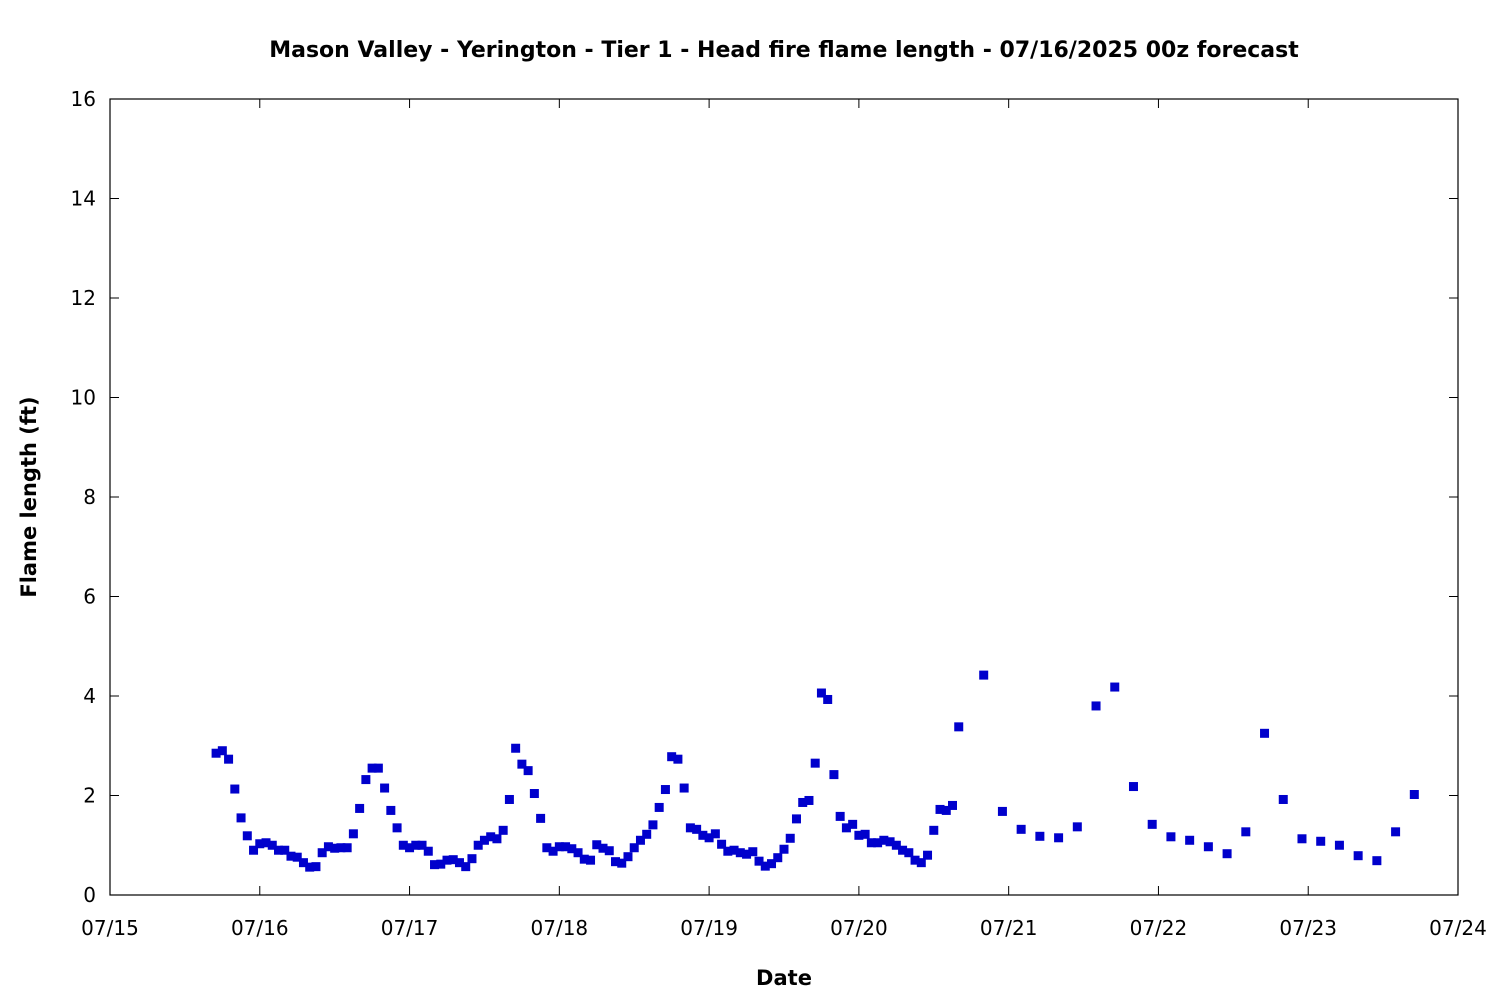  Describe the element at coordinates (260, 928) in the screenshot. I see `x-tick-label: 07/16` at that location.